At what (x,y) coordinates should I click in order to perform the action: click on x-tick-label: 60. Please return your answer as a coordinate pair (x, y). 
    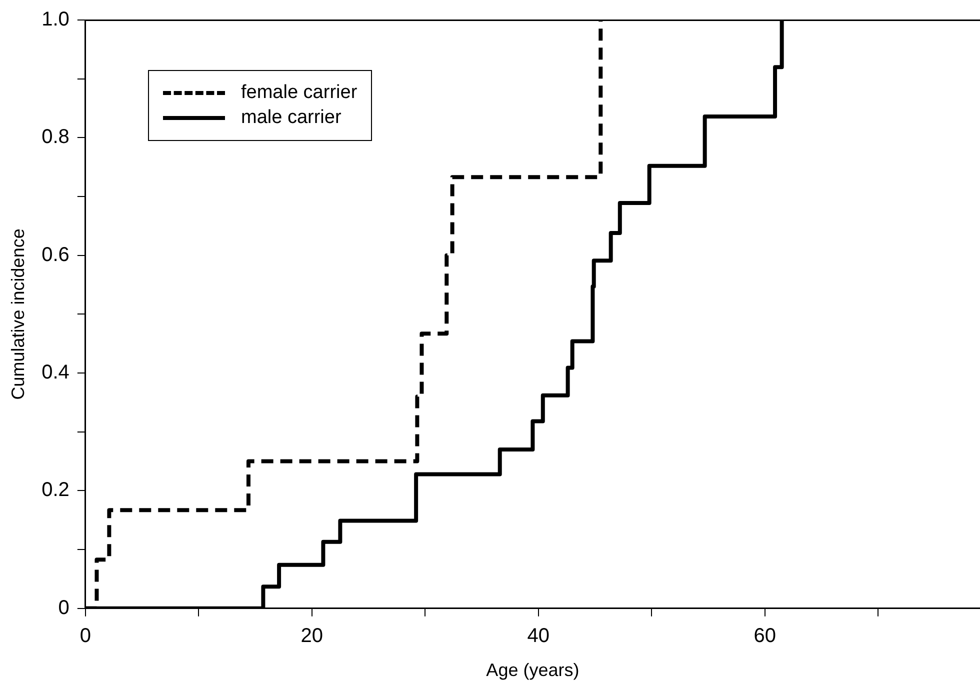
    Looking at the image, I should click on (765, 635).